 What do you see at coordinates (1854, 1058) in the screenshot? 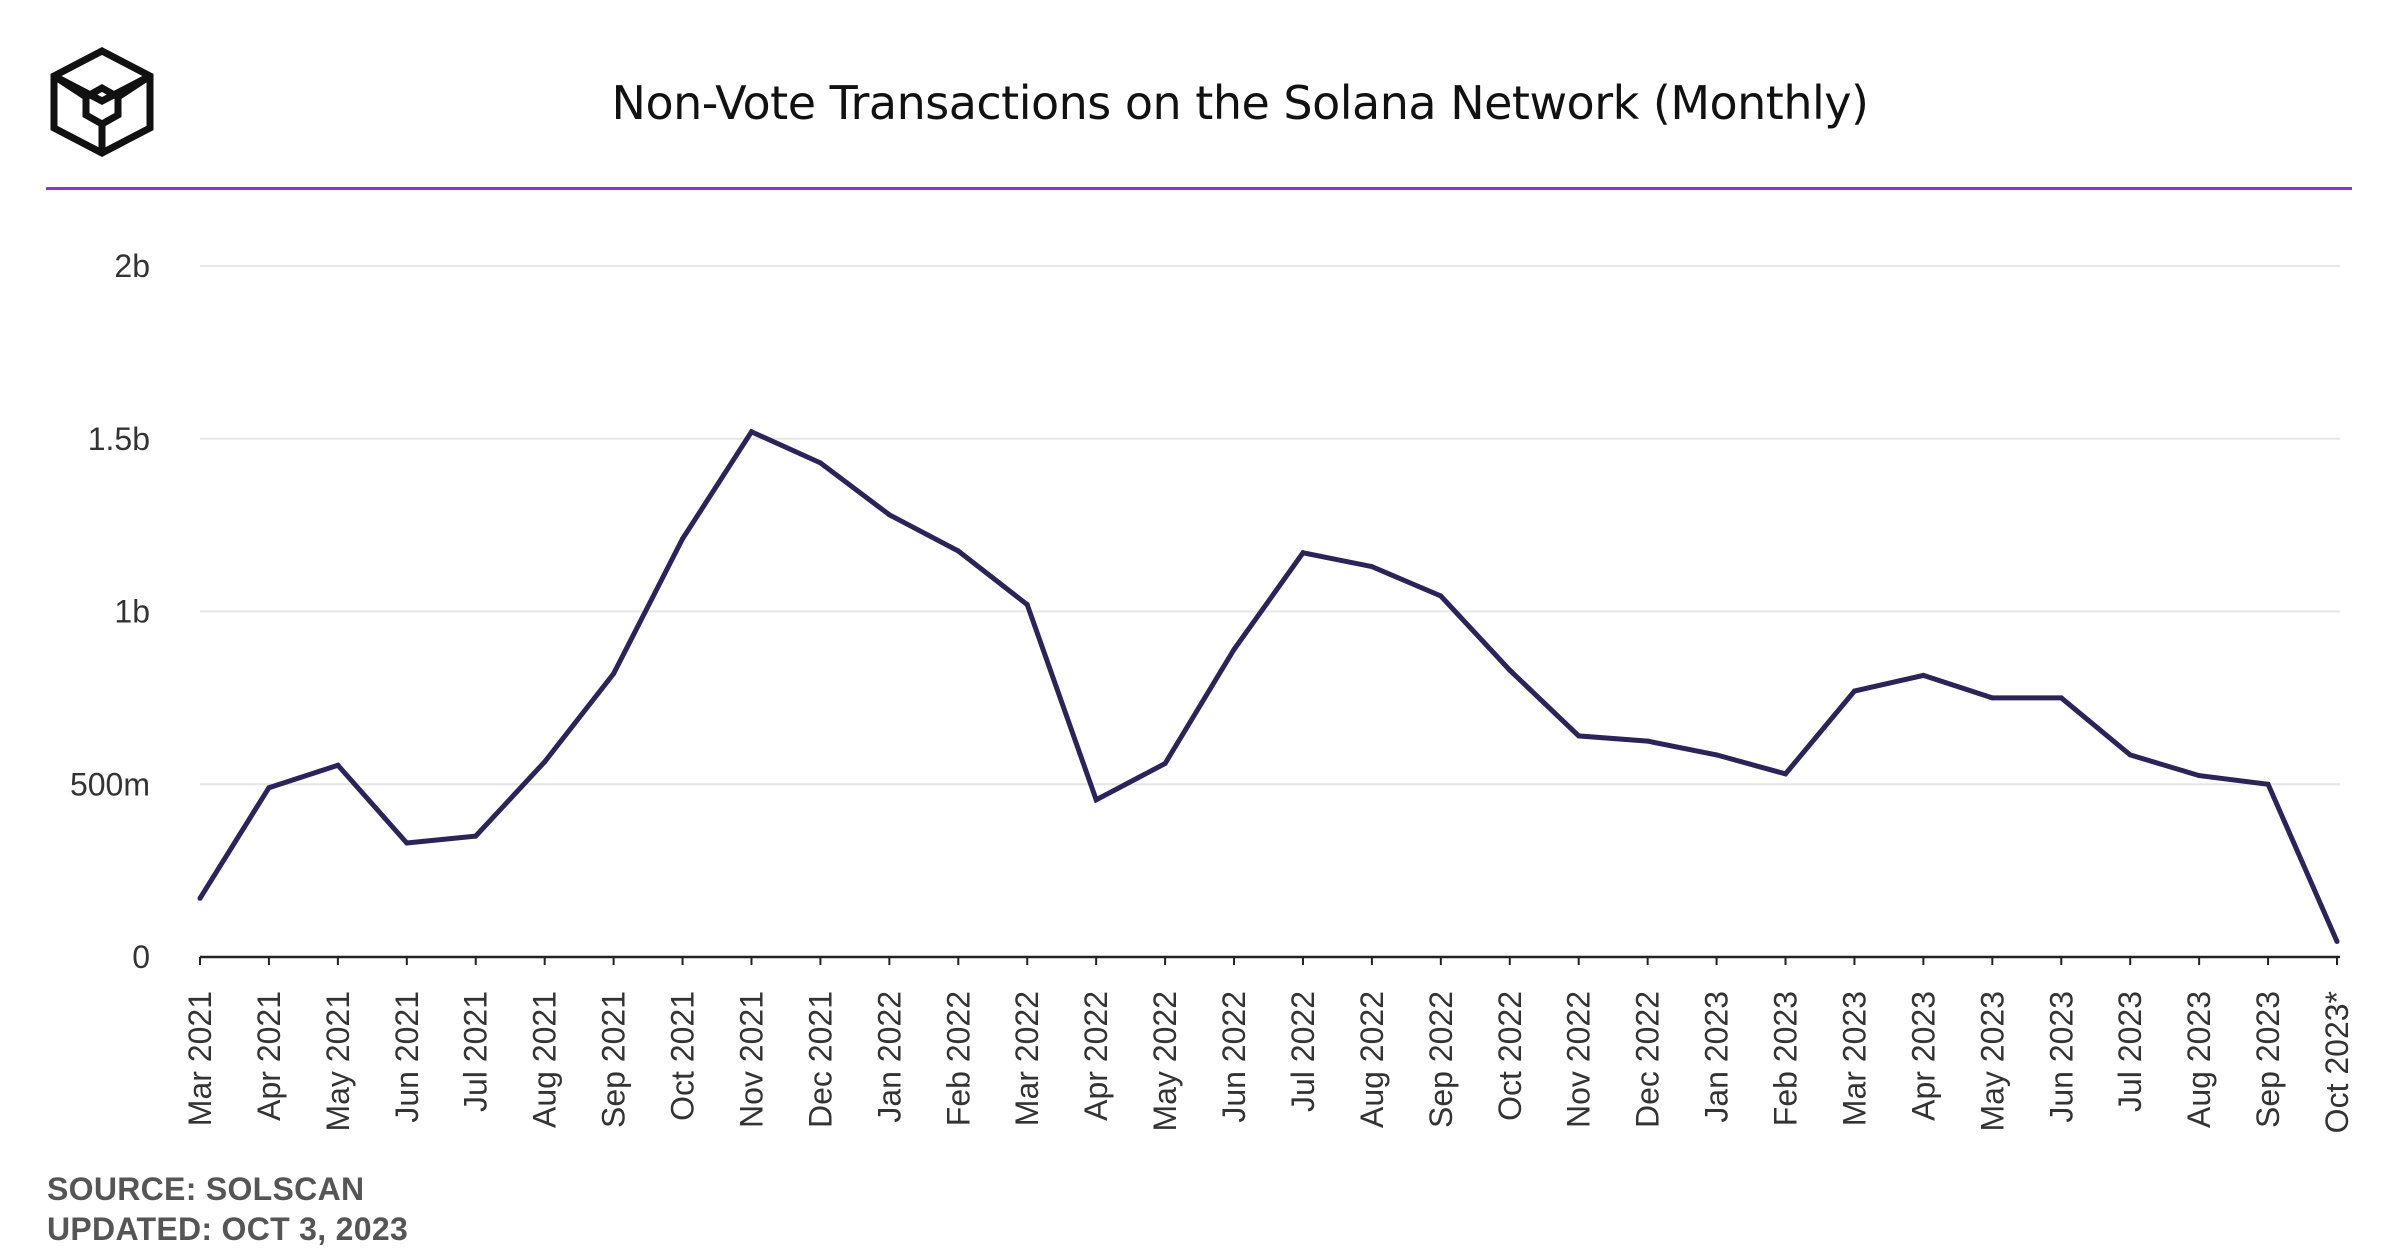
I see `x-tick-label: Mar 2023` at bounding box center [1854, 1058].